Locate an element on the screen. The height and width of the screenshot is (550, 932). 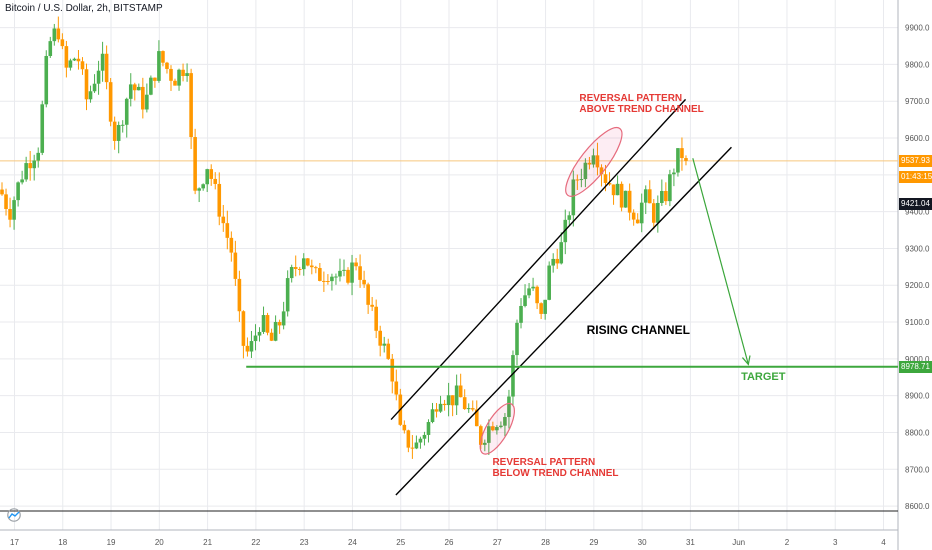
annotation-line: RISING CHANNEL is located at coordinates (638, 330).